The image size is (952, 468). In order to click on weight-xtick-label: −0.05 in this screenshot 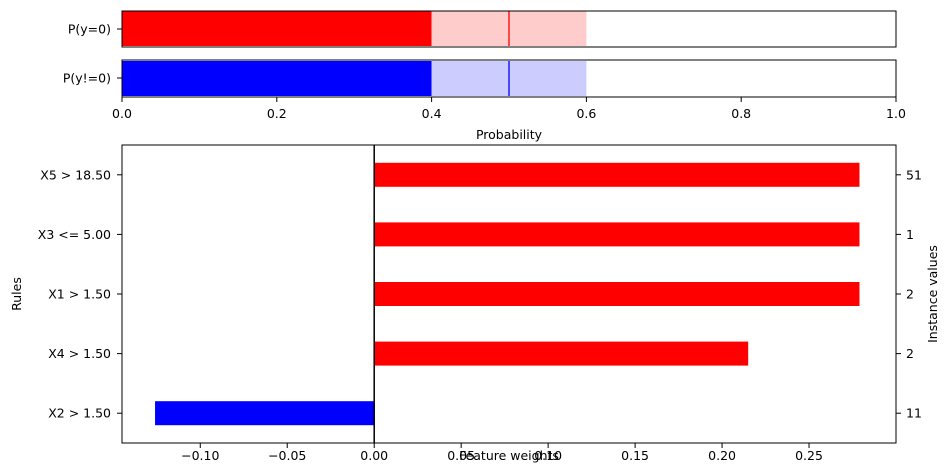, I will do `click(287, 455)`.